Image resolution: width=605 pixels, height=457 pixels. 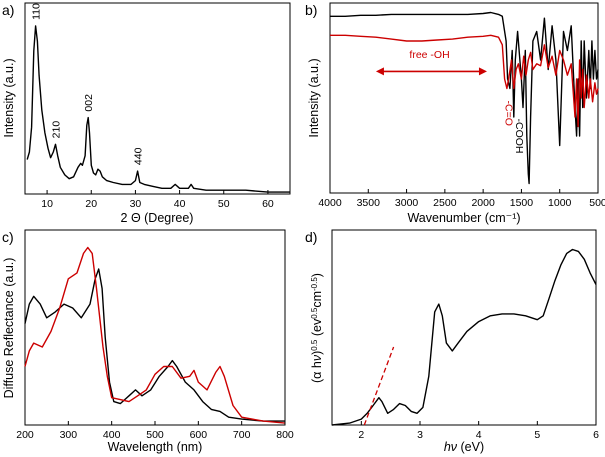 What do you see at coordinates (464, 447) in the screenshot?
I see `panel-d-xlabel: hν (eV)` at bounding box center [464, 447].